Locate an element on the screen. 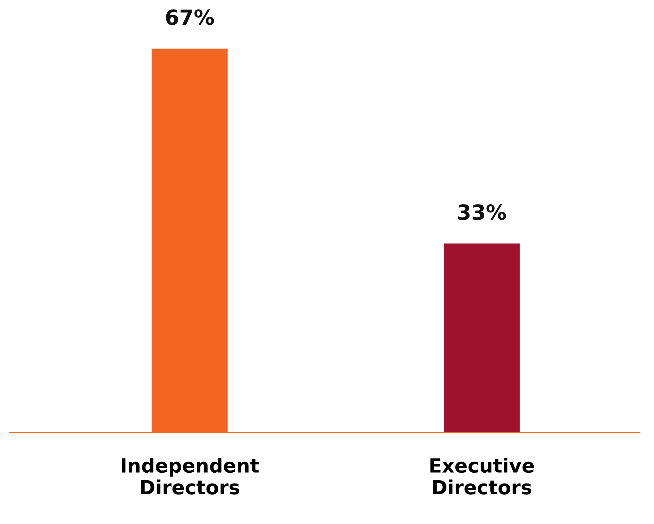 The width and height of the screenshot is (654, 524). x-tick-label: Executive Directors is located at coordinates (482, 476).